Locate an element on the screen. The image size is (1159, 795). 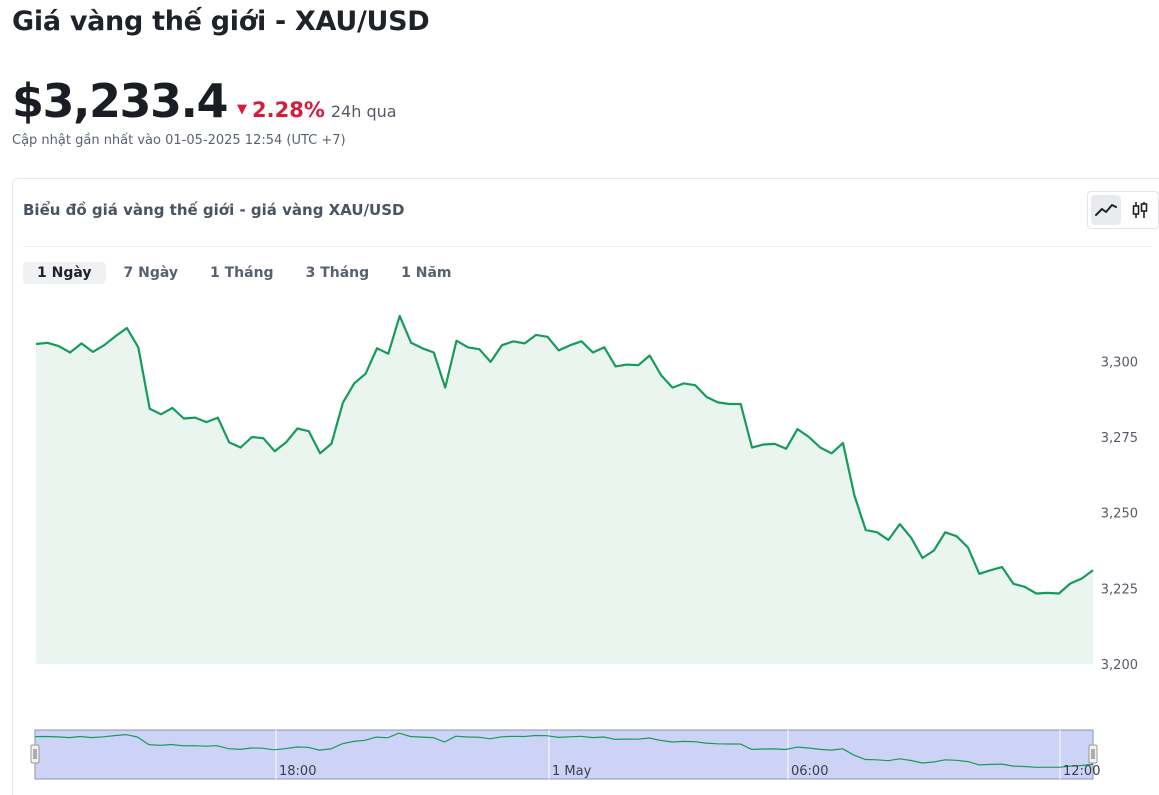
candlestick-chart-button is located at coordinates (1140, 210).